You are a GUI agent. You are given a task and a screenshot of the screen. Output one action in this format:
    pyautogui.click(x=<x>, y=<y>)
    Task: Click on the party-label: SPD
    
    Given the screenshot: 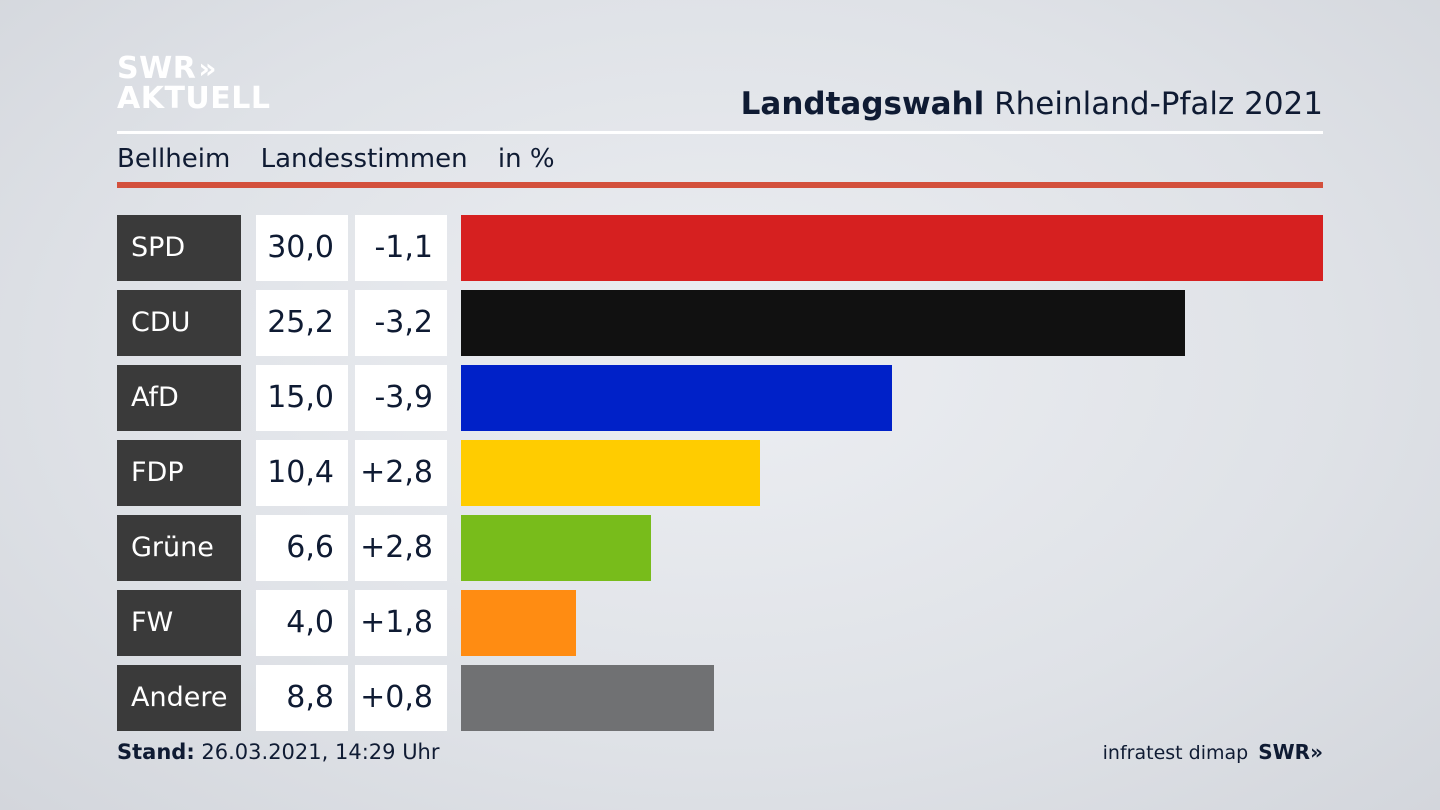 What is the action you would take?
    pyautogui.click(x=179, y=248)
    